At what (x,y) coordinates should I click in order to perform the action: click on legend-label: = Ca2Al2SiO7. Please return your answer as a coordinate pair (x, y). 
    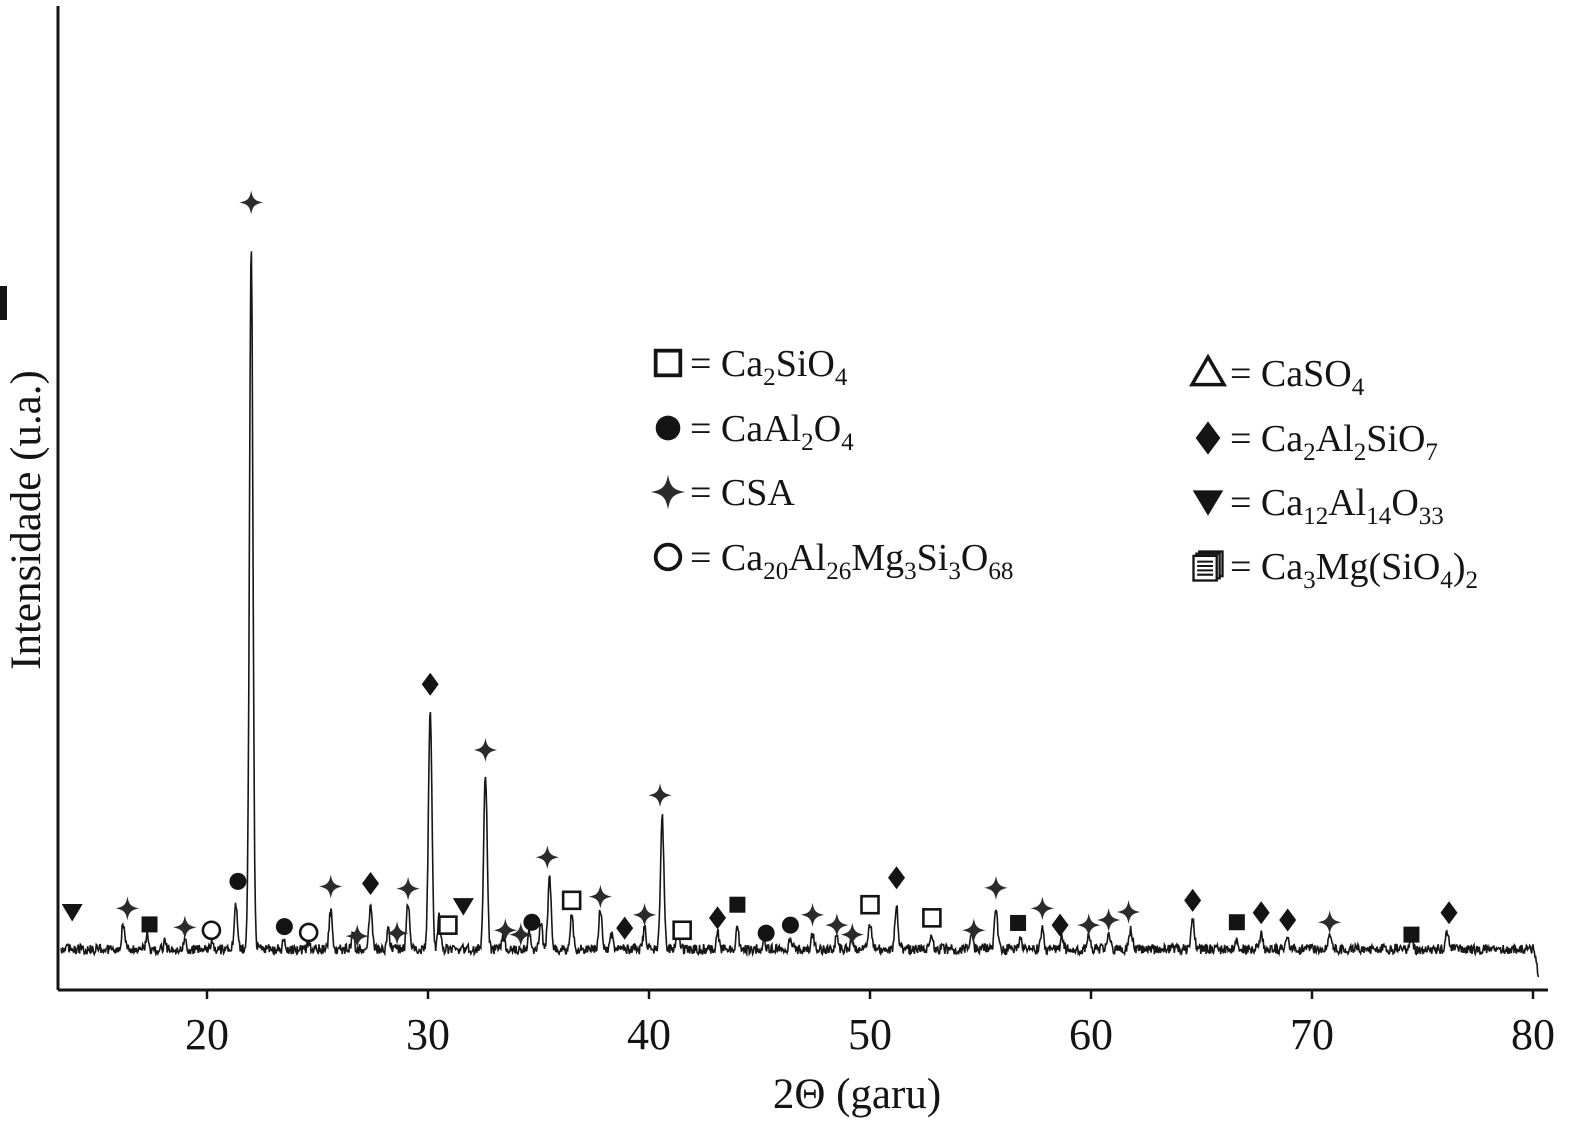
    Looking at the image, I should click on (1334, 442).